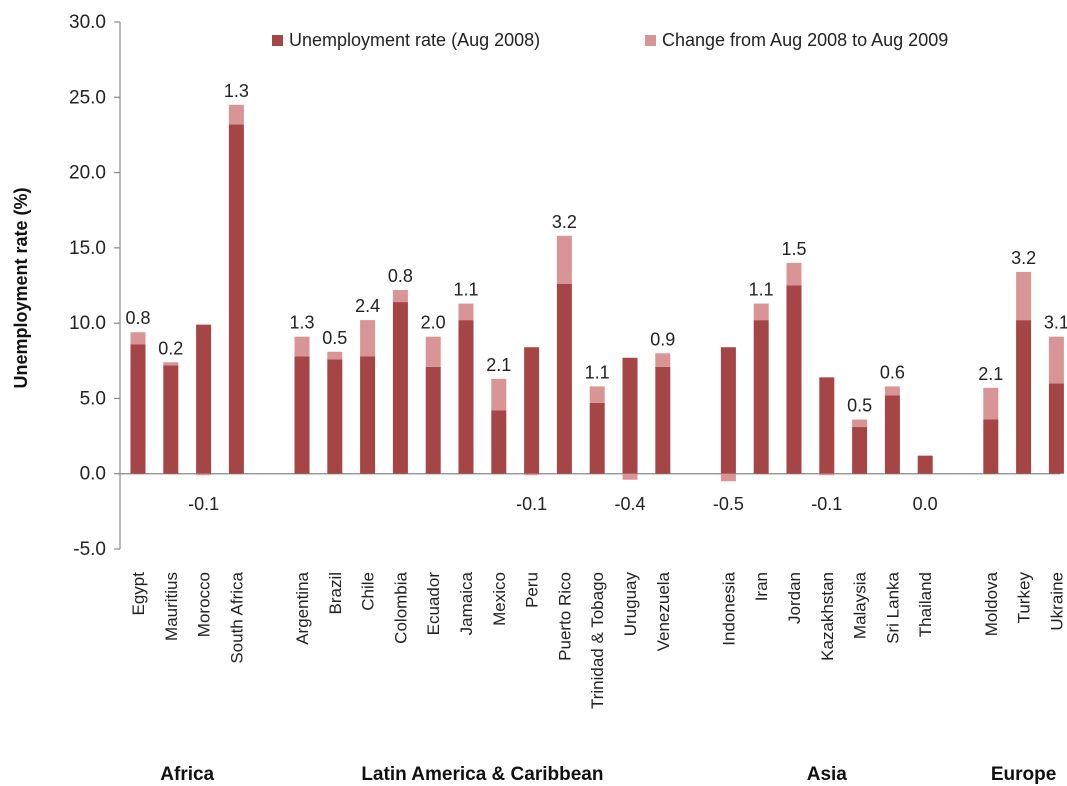  What do you see at coordinates (630, 604) in the screenshot?
I see `category-label: Uruguay` at bounding box center [630, 604].